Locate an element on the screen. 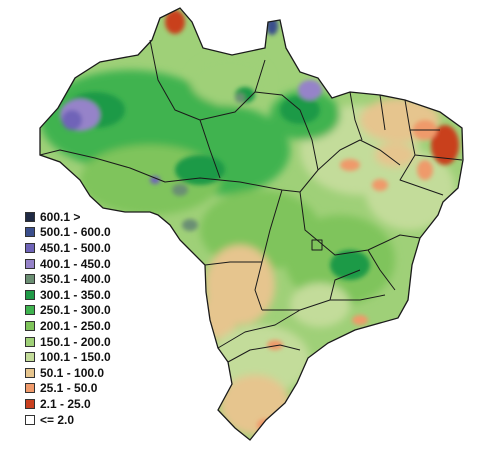 The image size is (500, 453). legend-label: 2.1 - 25.0 is located at coordinates (65, 403).